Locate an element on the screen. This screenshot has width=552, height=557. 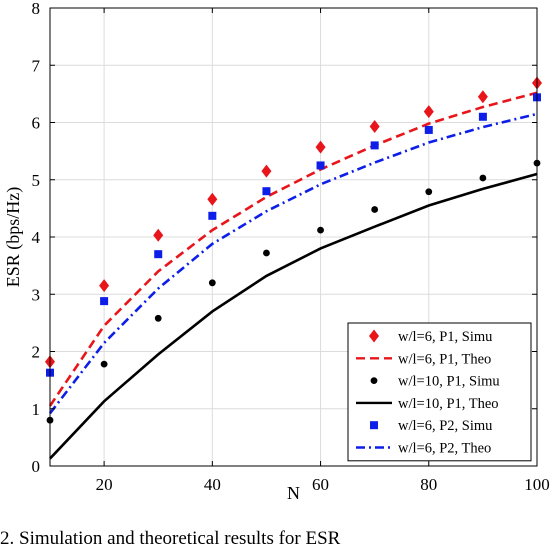
y-tick-label: 1 is located at coordinates (36, 409).